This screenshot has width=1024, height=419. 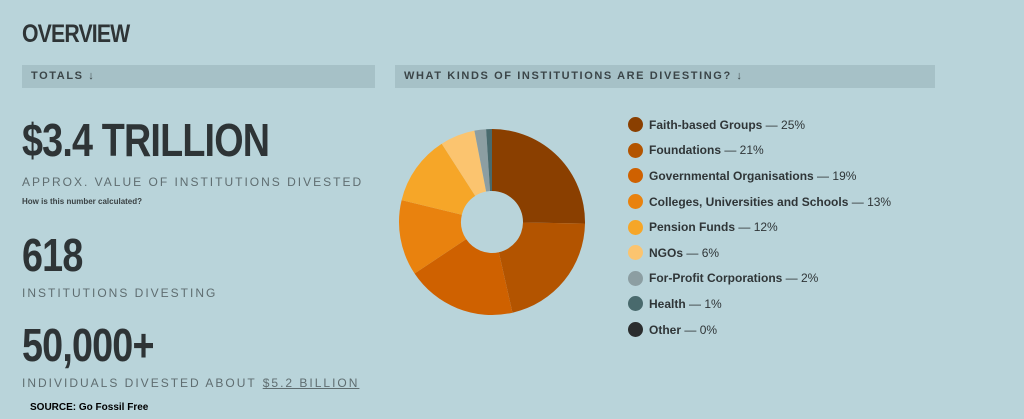 I want to click on value-label: 13%, so click(x=869, y=202).